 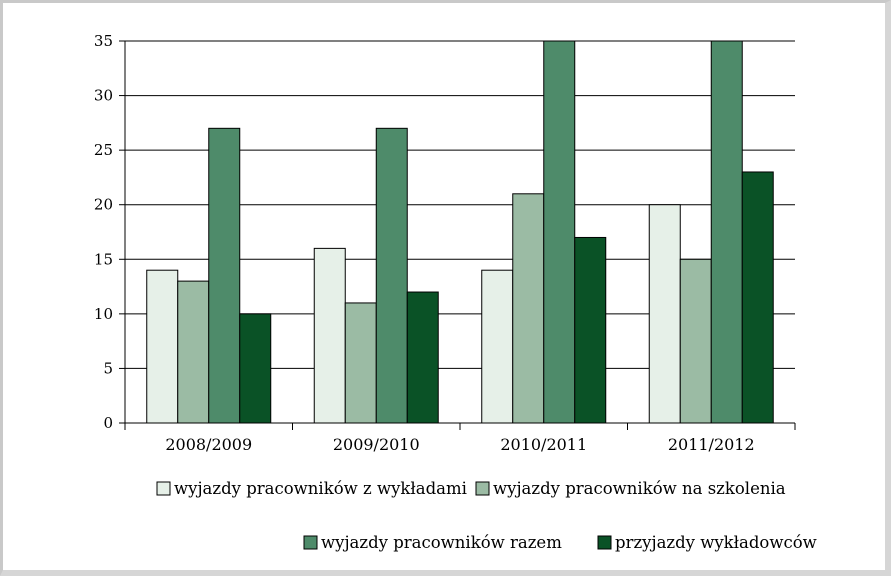 I want to click on x-category-label: 2010/2011, so click(x=543, y=444).